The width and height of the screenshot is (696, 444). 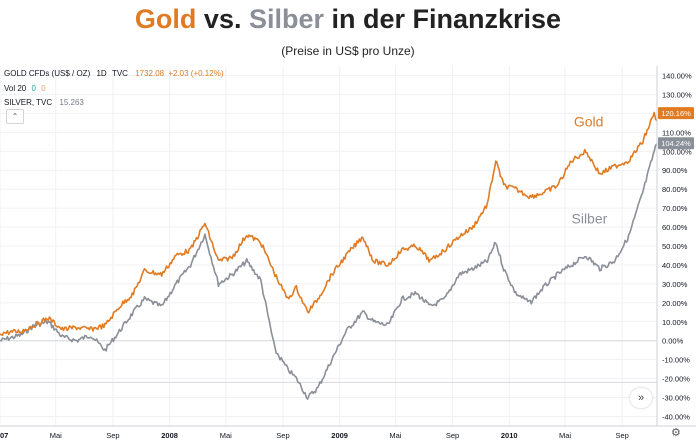 What do you see at coordinates (15, 88) in the screenshot?
I see `legend-vol-label: Vol 20` at bounding box center [15, 88].